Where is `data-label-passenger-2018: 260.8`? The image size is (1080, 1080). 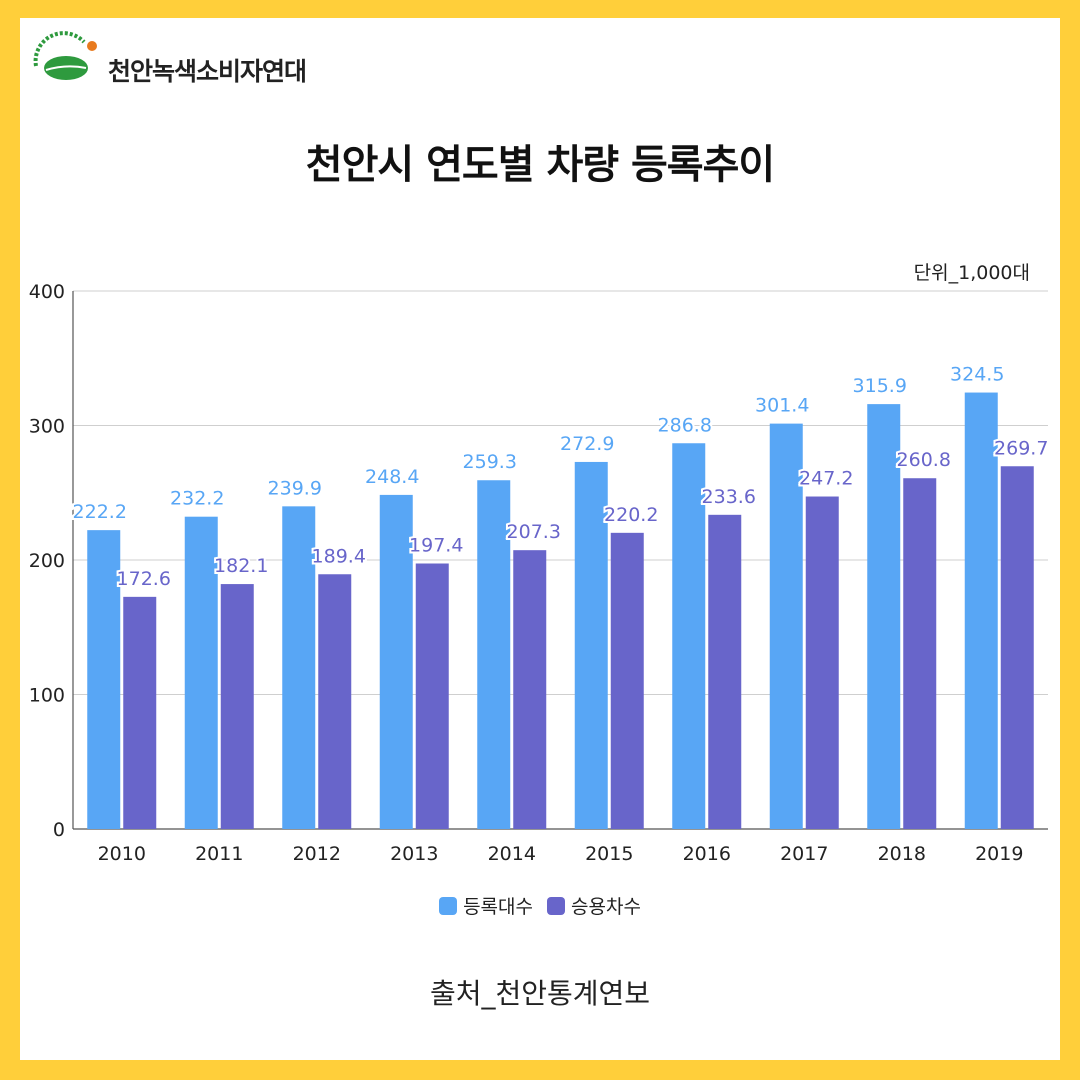
data-label-passenger-2018: 260.8 is located at coordinates (924, 460).